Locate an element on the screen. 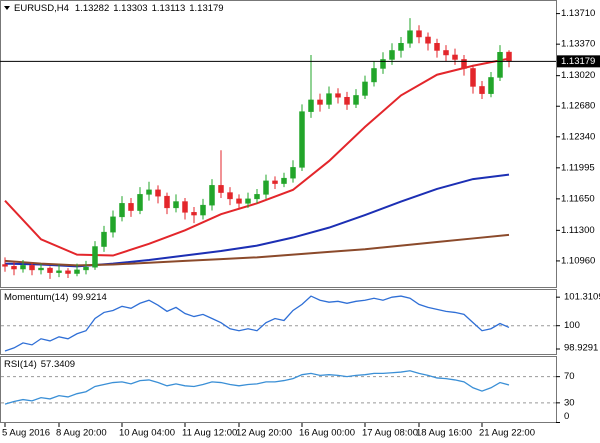 The width and height of the screenshot is (600, 443). y-tick-label: 30 is located at coordinates (569, 402).